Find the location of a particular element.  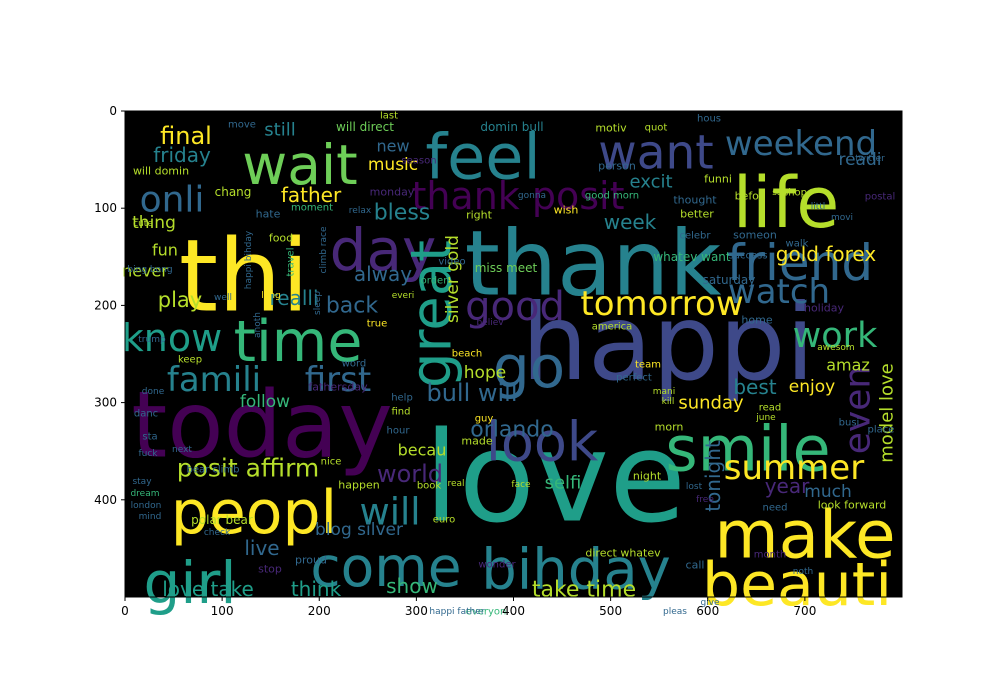

y-tick-label: 0 is located at coordinates (113, 111).